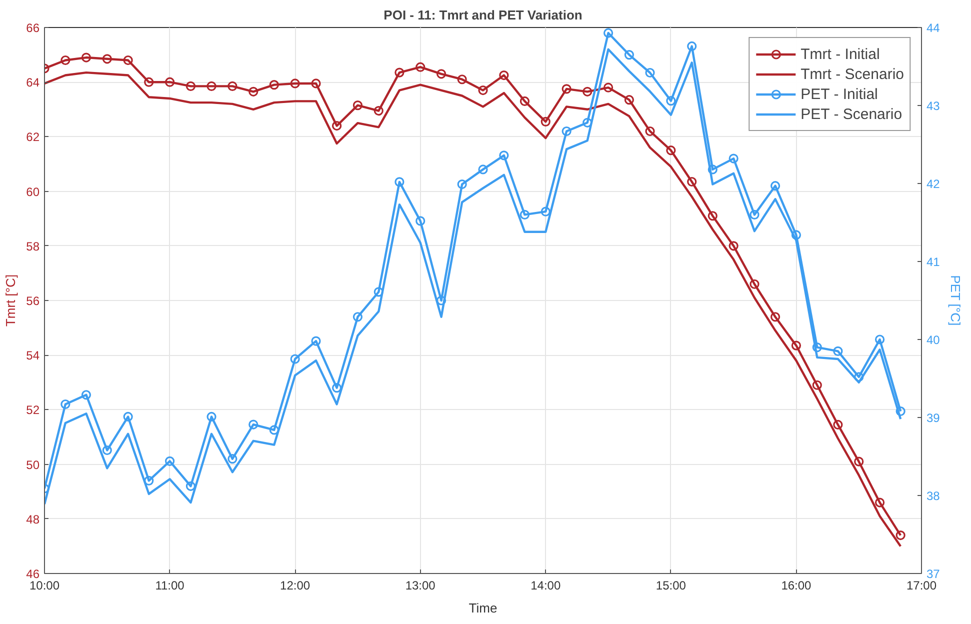 Image resolution: width=971 pixels, height=624 pixels. Describe the element at coordinates (33, 574) in the screenshot. I see `y-tick-label: 46` at that location.